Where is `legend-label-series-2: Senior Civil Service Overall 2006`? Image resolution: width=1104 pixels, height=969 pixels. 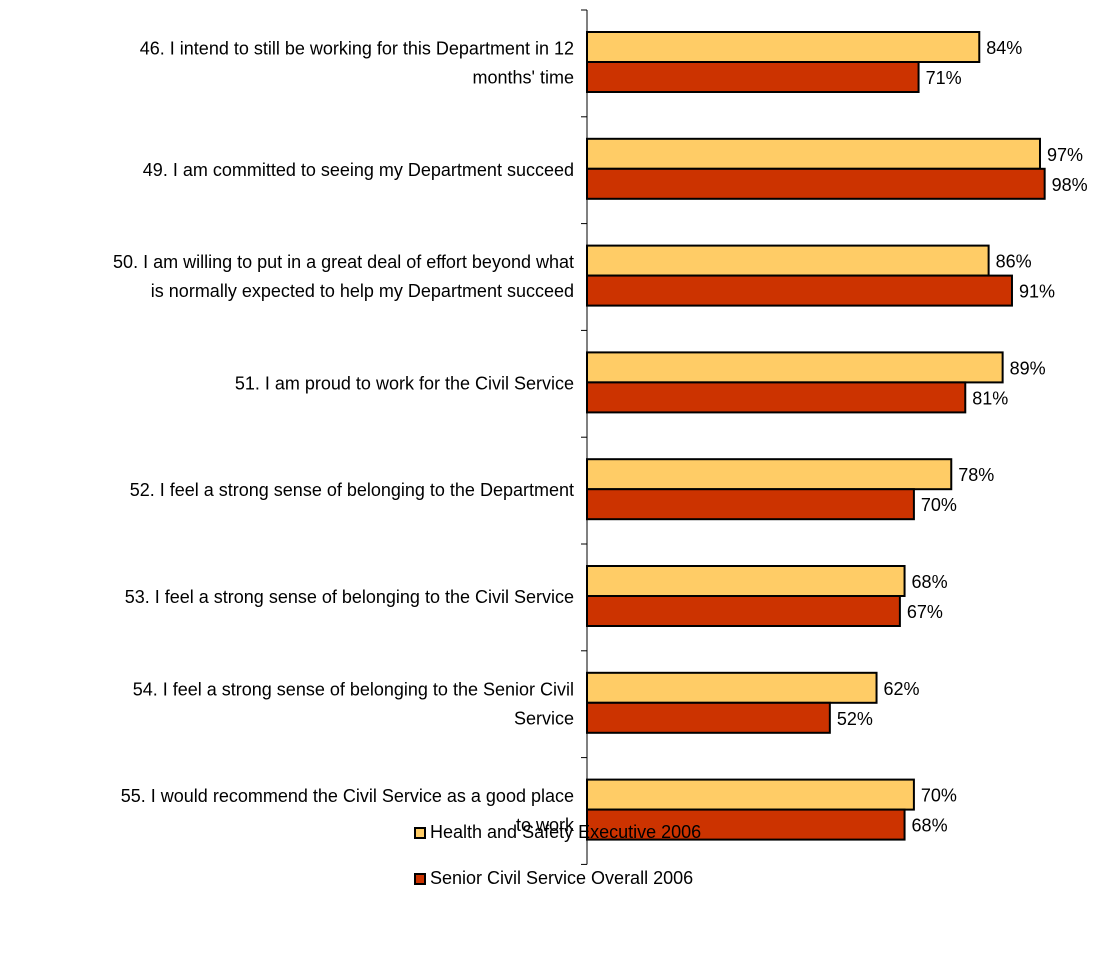 legend-label-series-2: Senior Civil Service Overall 2006 is located at coordinates (562, 878).